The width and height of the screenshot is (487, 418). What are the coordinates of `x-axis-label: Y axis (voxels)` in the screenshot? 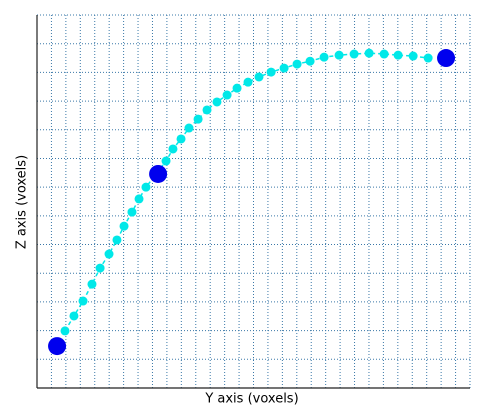 It's located at (251, 399).